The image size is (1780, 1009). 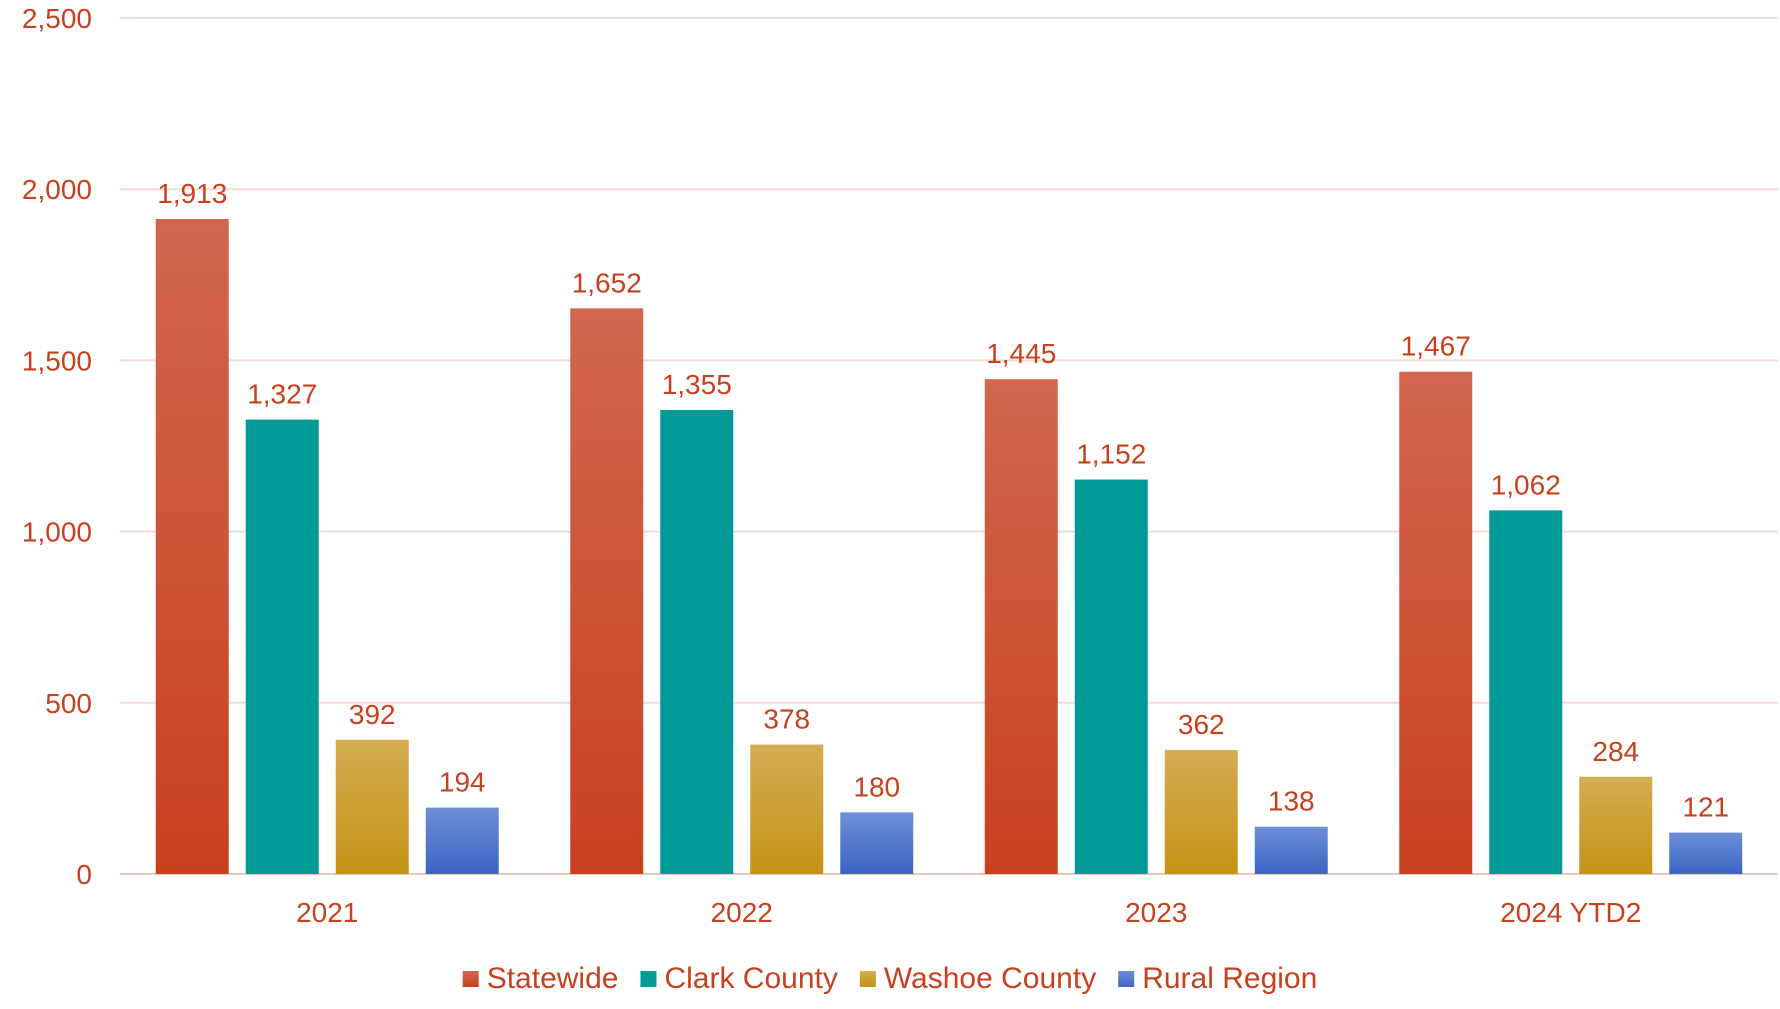 I want to click on bar-rural-region-2021, so click(x=462, y=840).